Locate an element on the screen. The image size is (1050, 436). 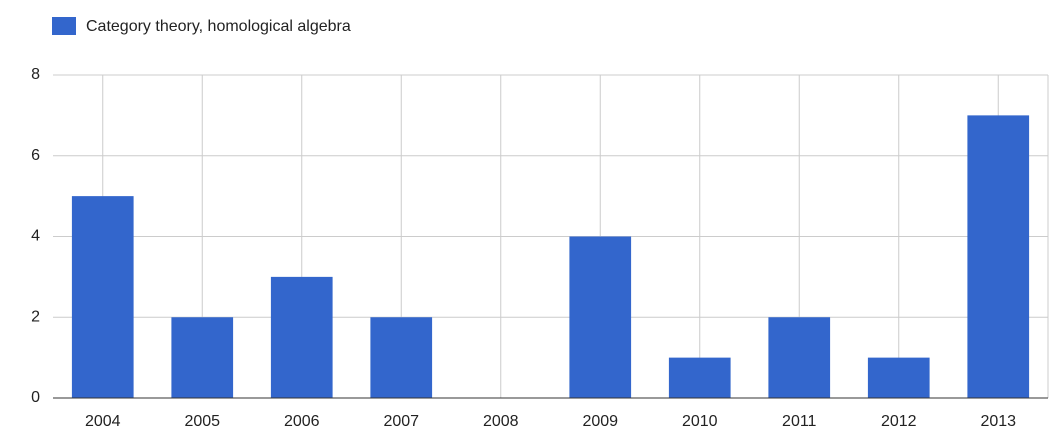
y-tick-label: 0 is located at coordinates (35, 397).